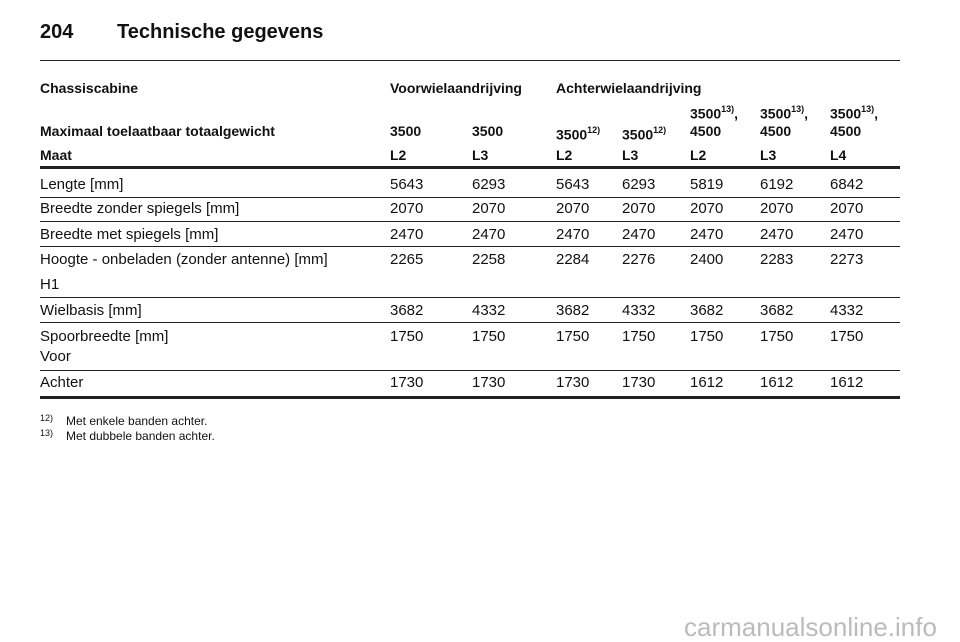 The height and width of the screenshot is (642, 960). I want to click on weight-cell: 350012), so click(578, 133).